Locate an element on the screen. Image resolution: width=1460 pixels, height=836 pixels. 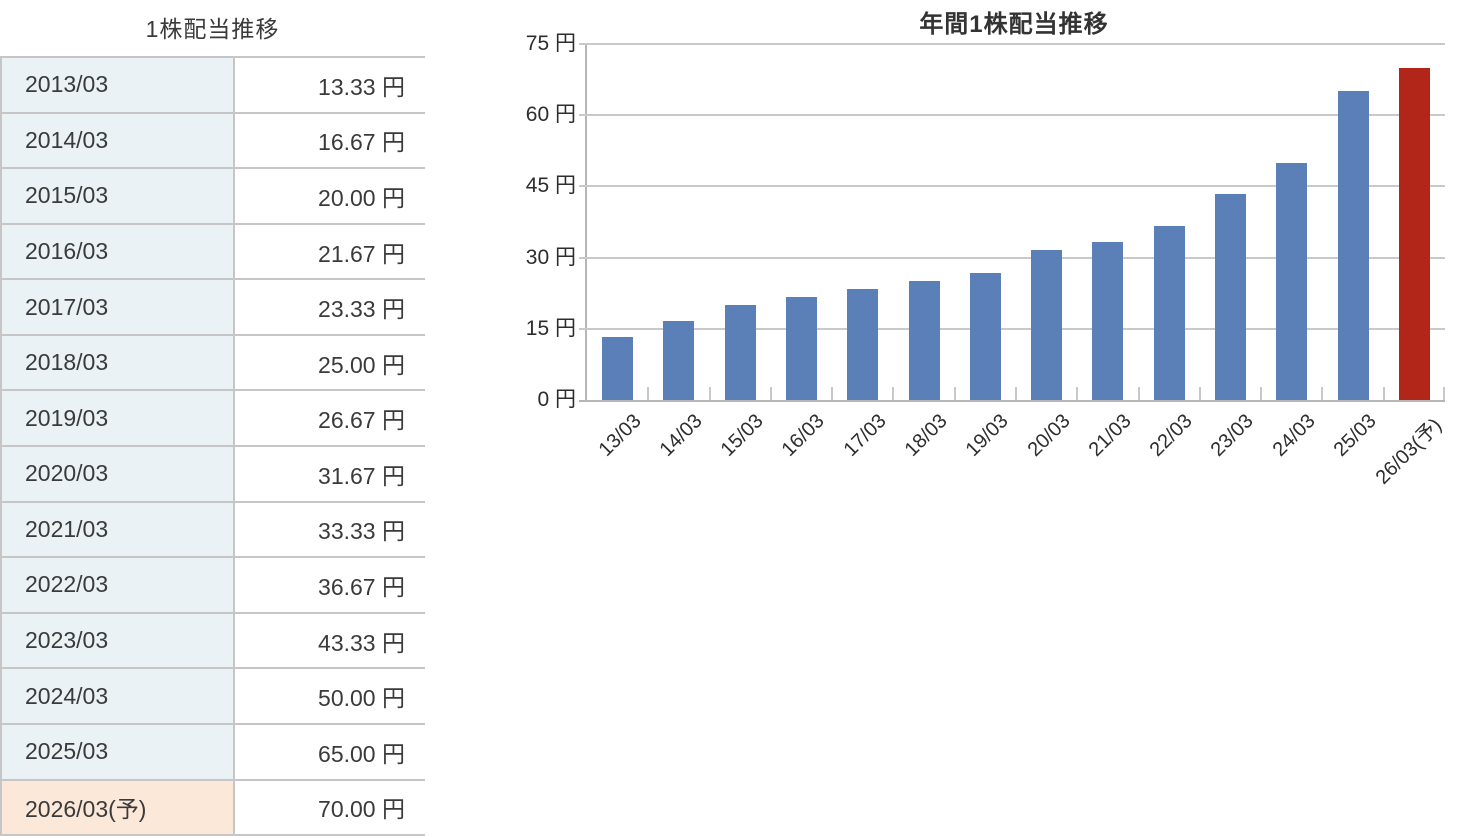
chart-title: 年間1株配当推移 is located at coordinates (1014, 24).